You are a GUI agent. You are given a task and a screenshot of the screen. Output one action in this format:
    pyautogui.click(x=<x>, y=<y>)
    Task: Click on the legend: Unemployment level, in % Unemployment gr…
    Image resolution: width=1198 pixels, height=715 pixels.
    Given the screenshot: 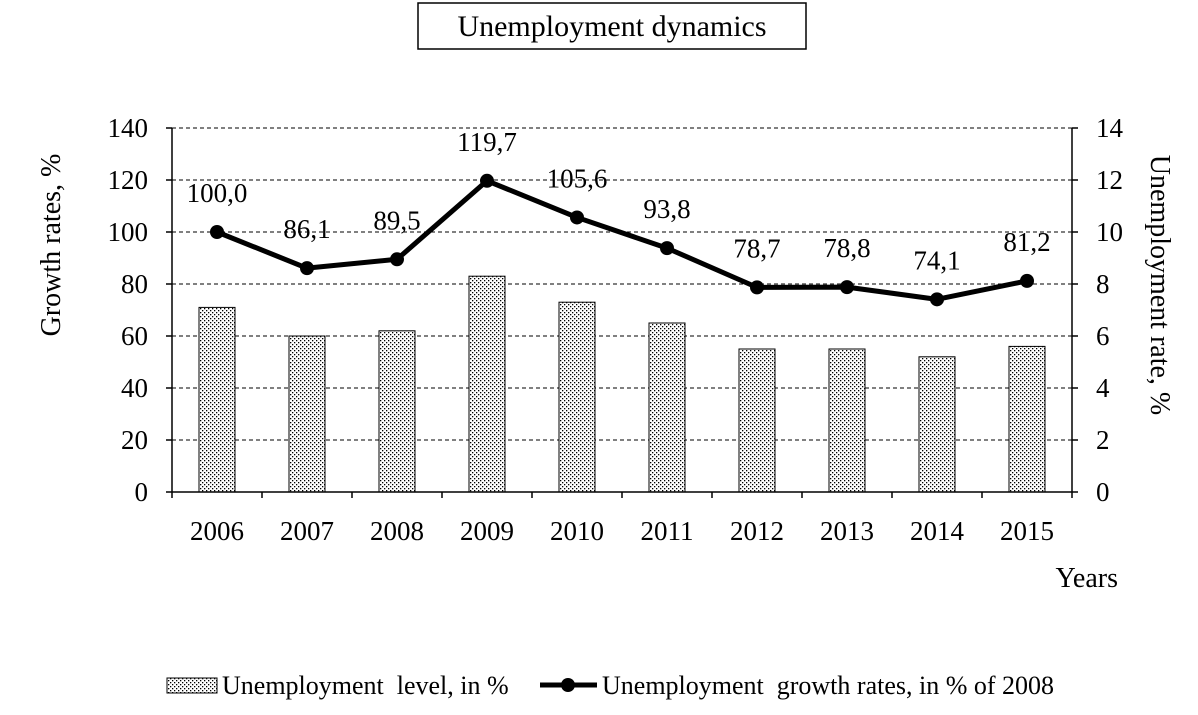 What is the action you would take?
    pyautogui.click(x=610, y=685)
    